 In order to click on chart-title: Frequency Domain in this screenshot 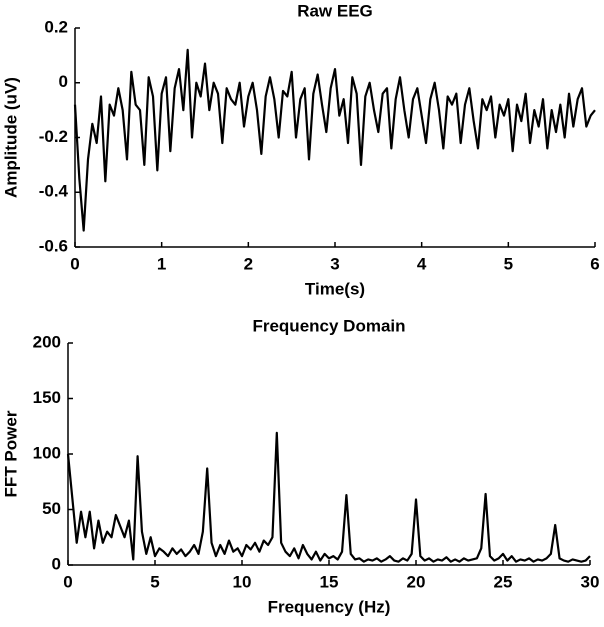, I will do `click(328, 325)`.